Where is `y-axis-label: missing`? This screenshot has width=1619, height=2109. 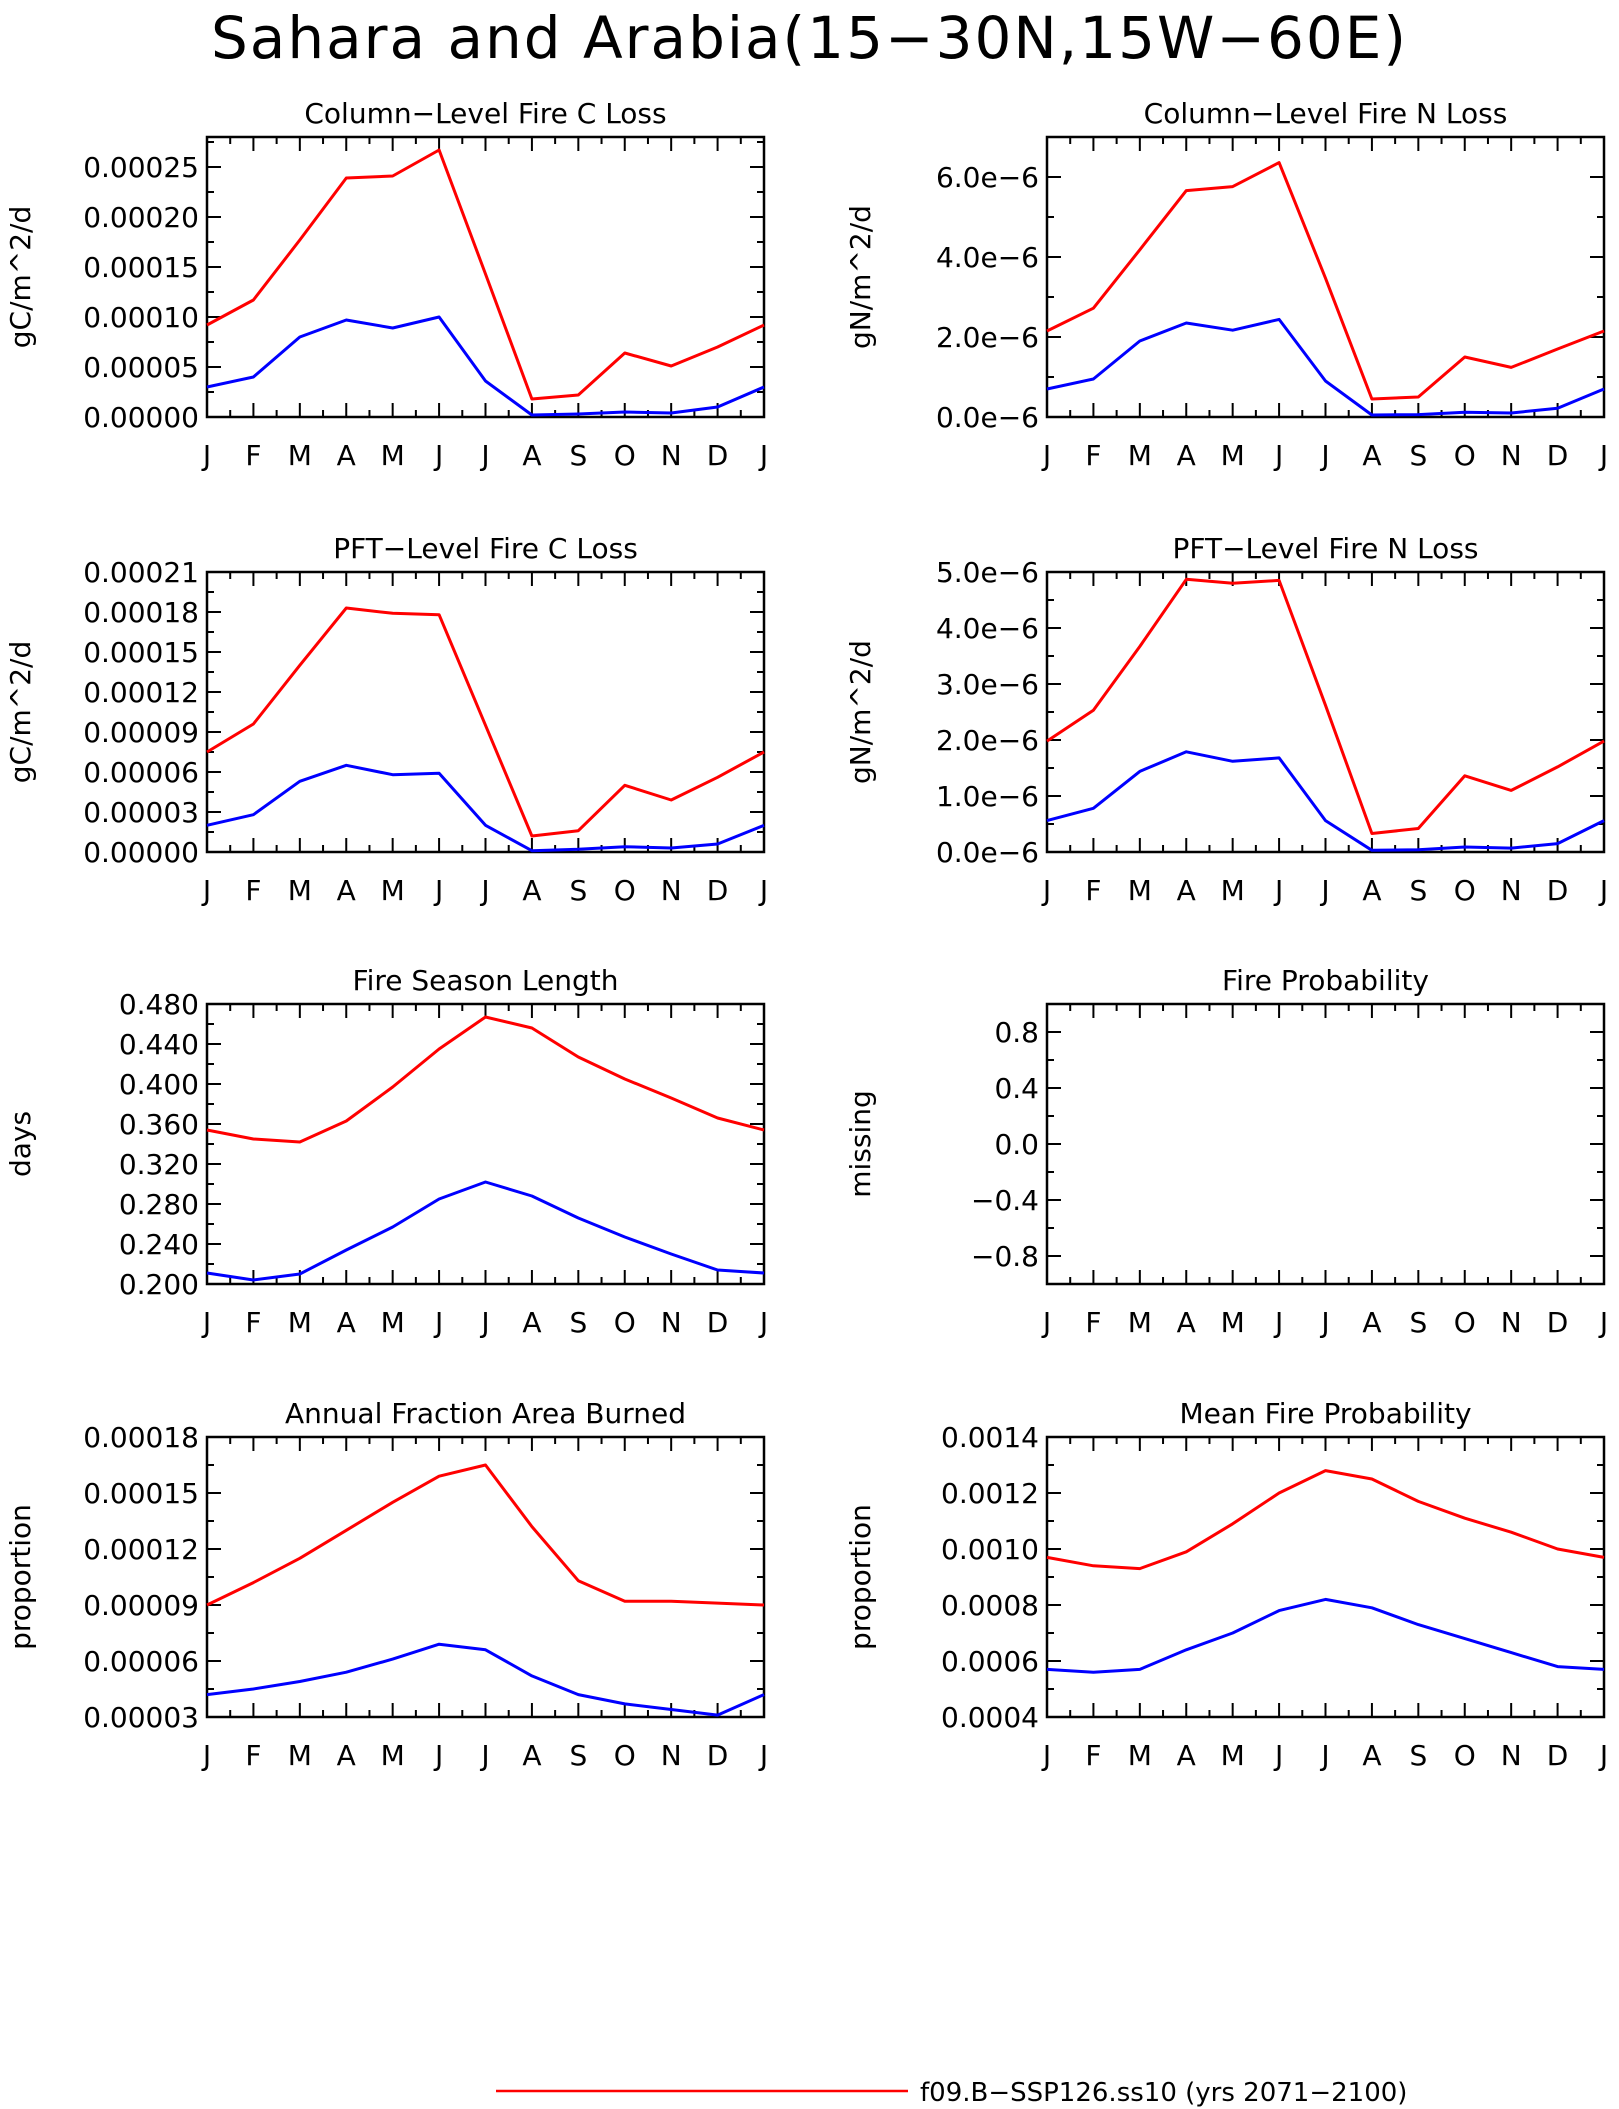 y-axis-label: missing is located at coordinates (860, 1144).